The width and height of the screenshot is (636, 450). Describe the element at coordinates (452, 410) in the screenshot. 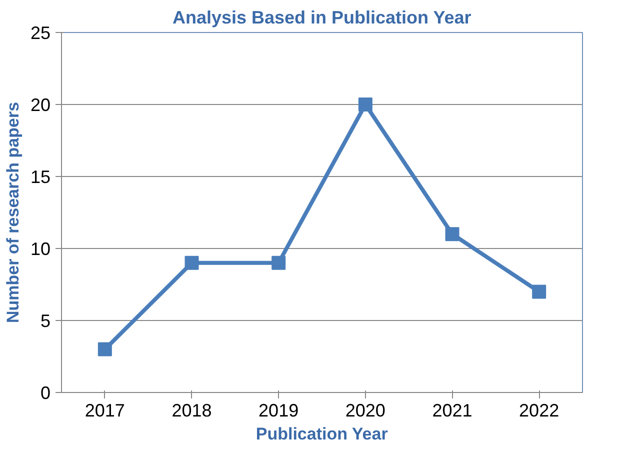

I see `x-tick-label: 2021` at that location.